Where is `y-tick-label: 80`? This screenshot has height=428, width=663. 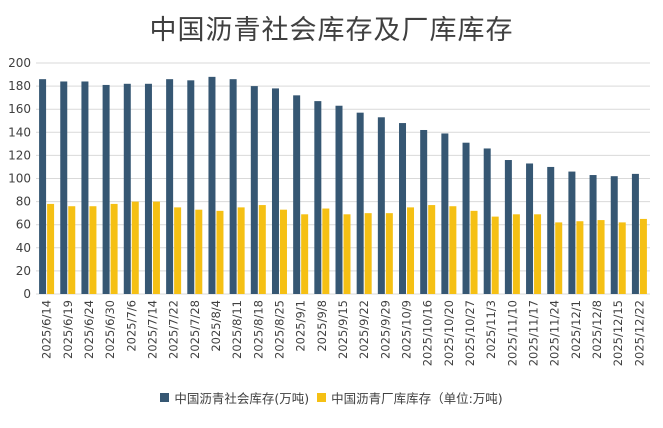 y-tick-label: 80 is located at coordinates (23, 202).